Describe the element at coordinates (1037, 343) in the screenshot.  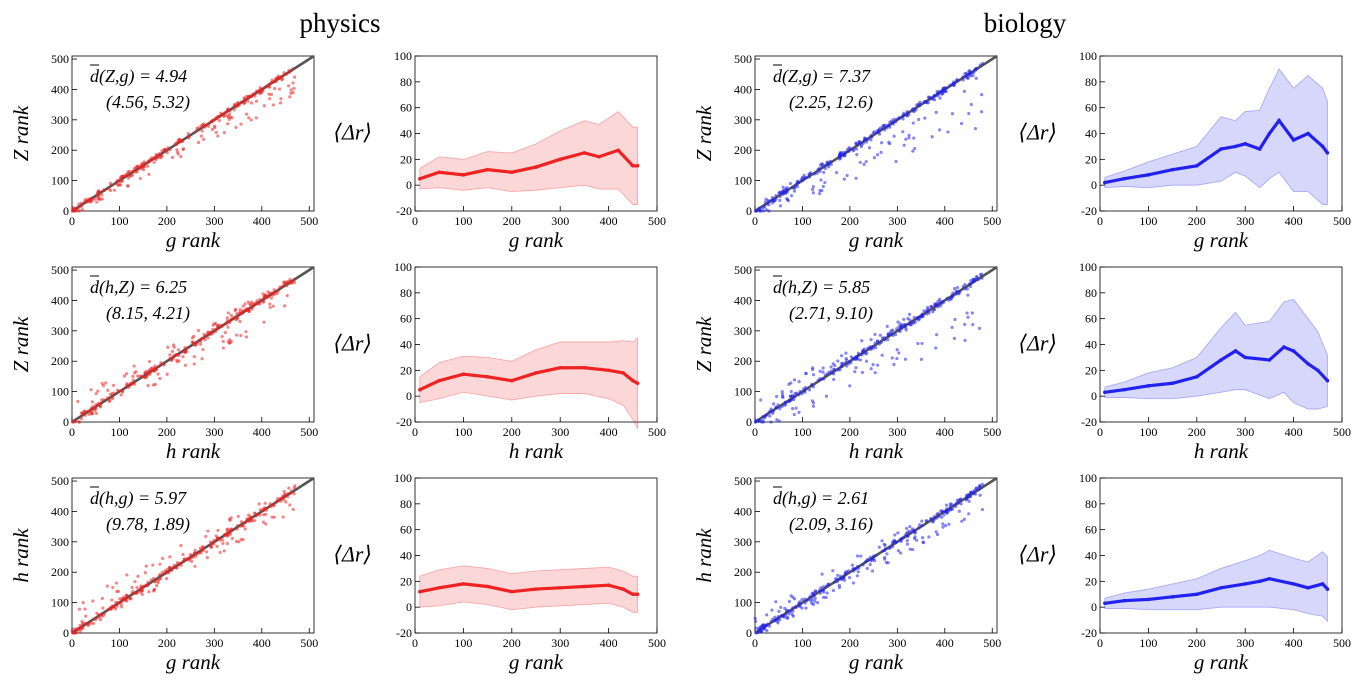
I see `biology-row1-deviation-ylabel: ⟨Δr⟩` at that location.